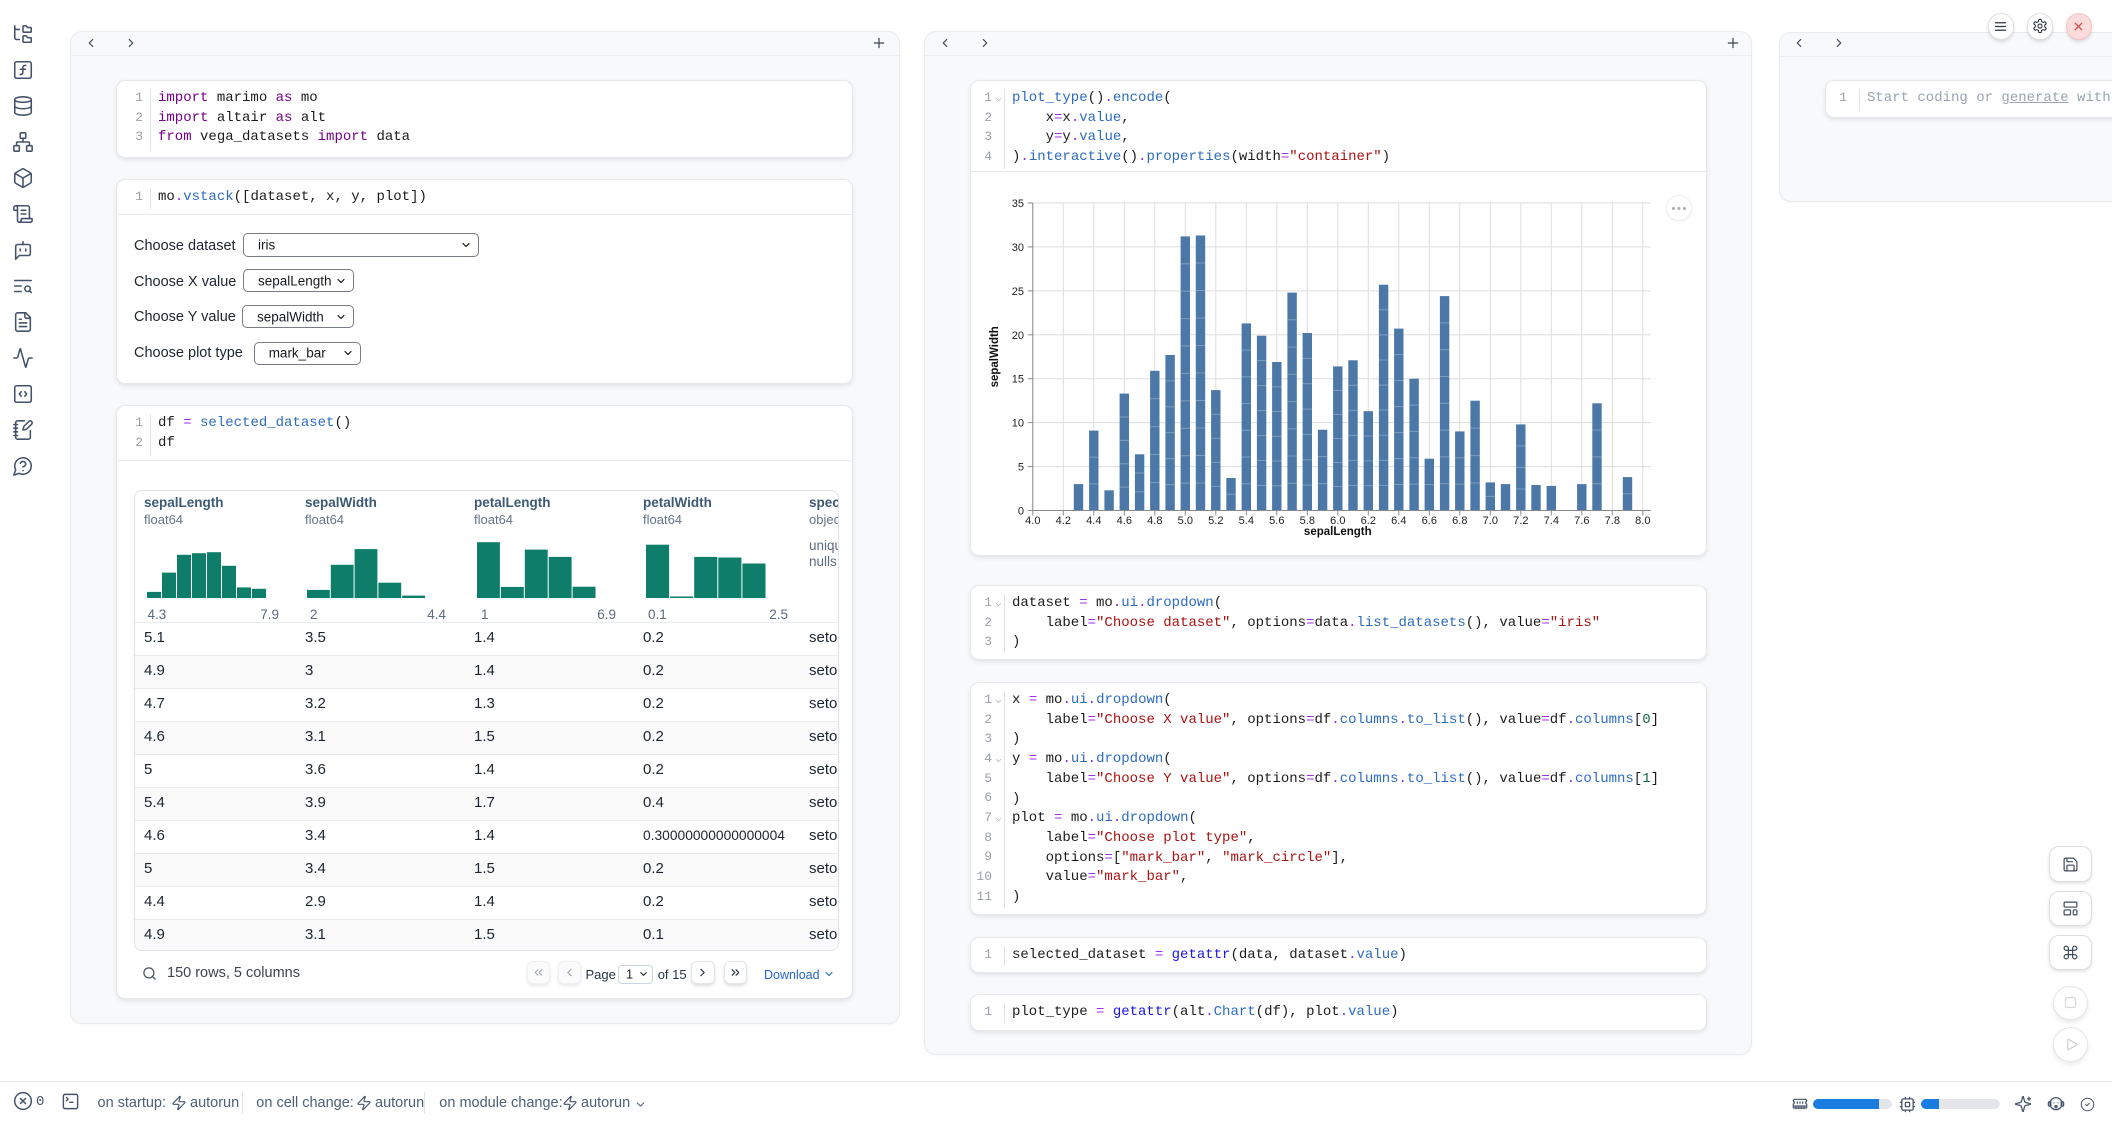  What do you see at coordinates (1642, 521) in the screenshot?
I see `svg-text: 8.0` at bounding box center [1642, 521].